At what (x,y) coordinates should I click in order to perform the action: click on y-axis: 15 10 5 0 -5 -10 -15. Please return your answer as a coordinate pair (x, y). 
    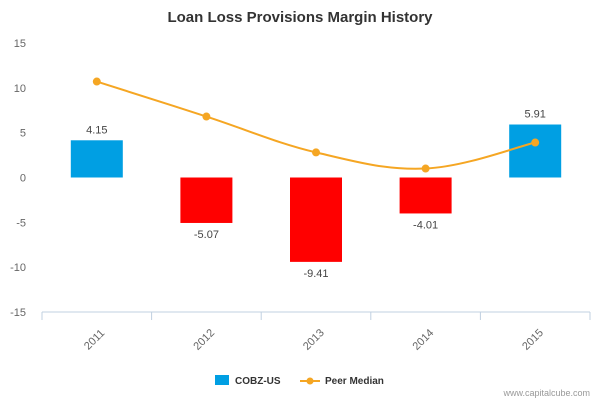
    Looking at the image, I should click on (18, 178).